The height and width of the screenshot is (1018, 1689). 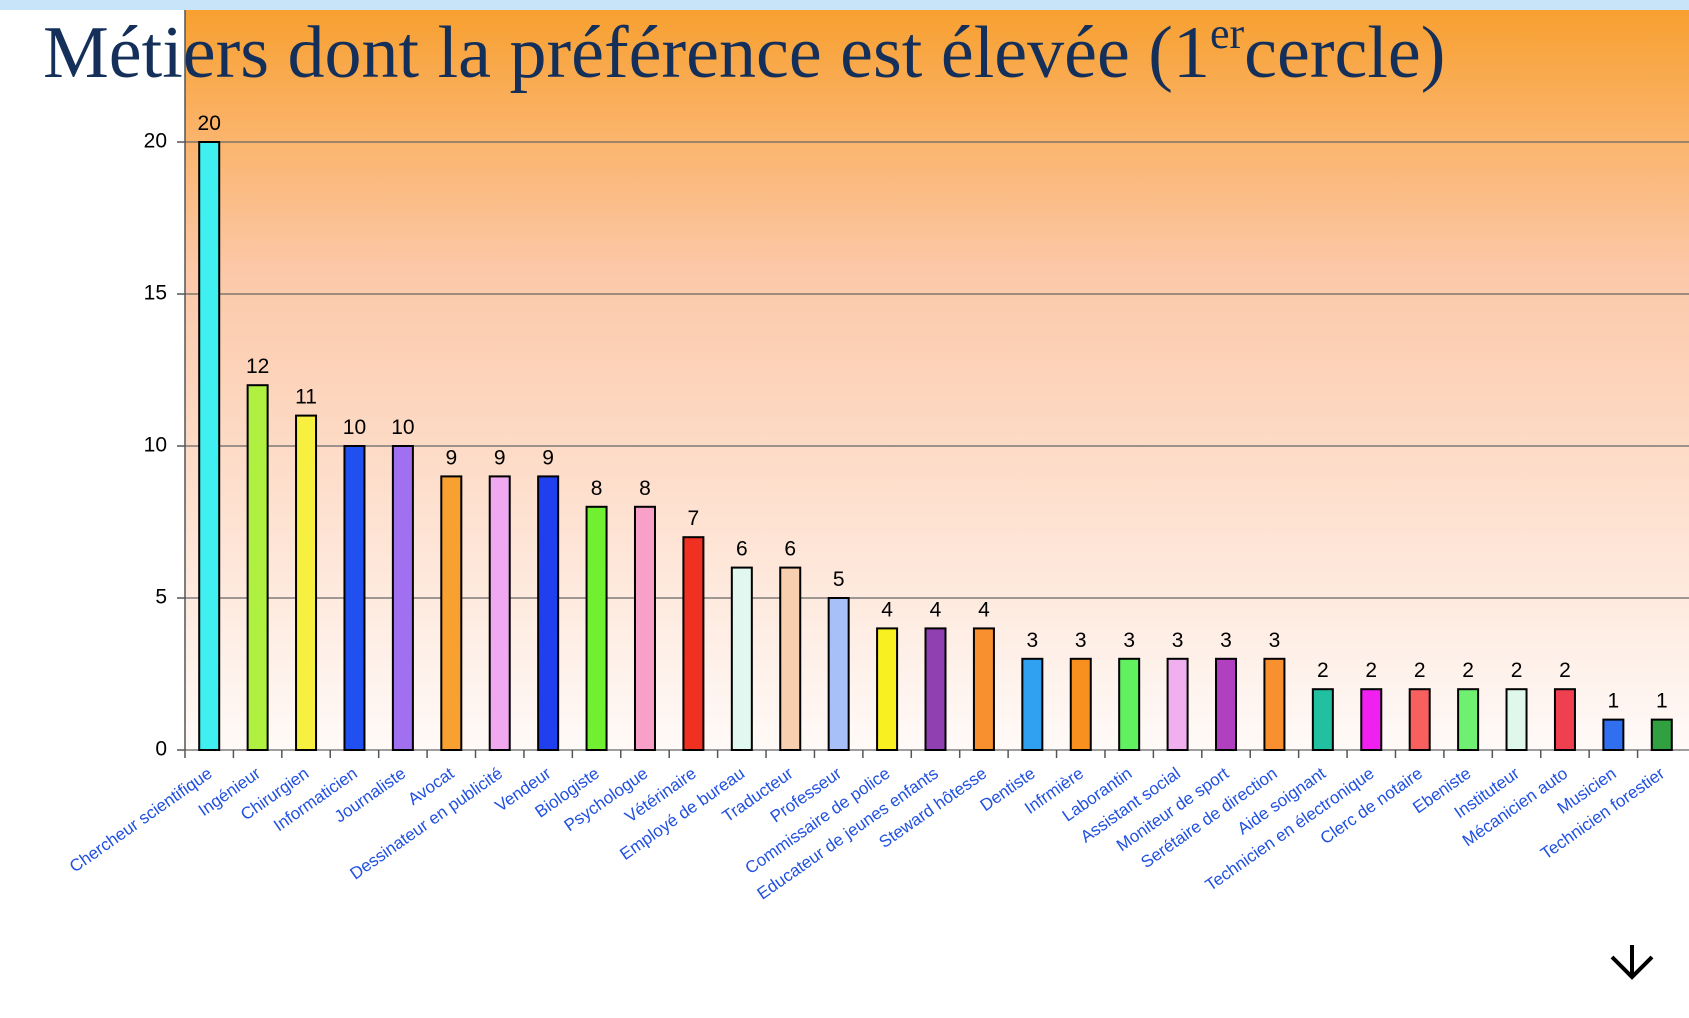 I want to click on title-part: cercle), so click(x=1344, y=53).